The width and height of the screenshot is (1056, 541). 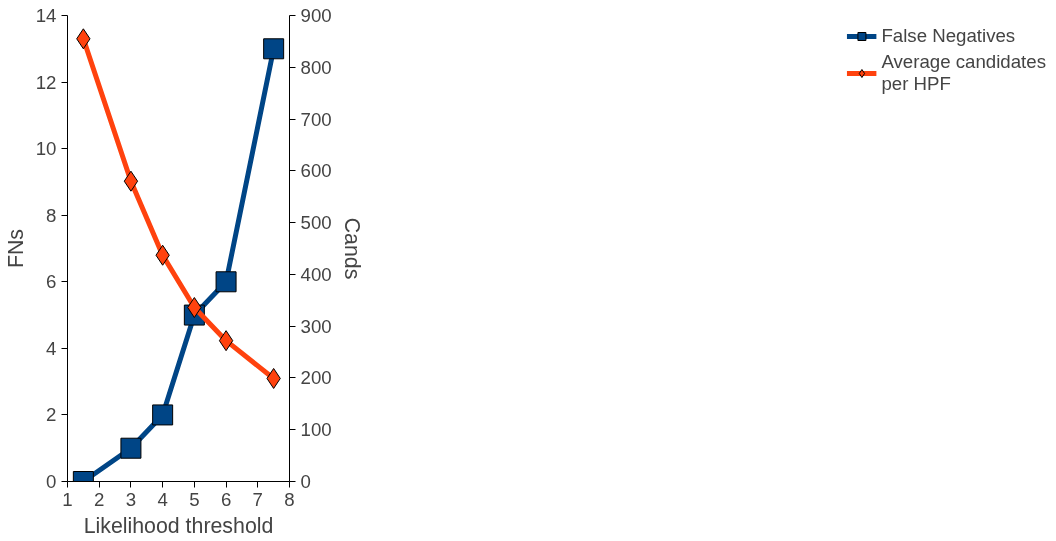 What do you see at coordinates (948, 36) in the screenshot?
I see `legend-label: False Negatives` at bounding box center [948, 36].